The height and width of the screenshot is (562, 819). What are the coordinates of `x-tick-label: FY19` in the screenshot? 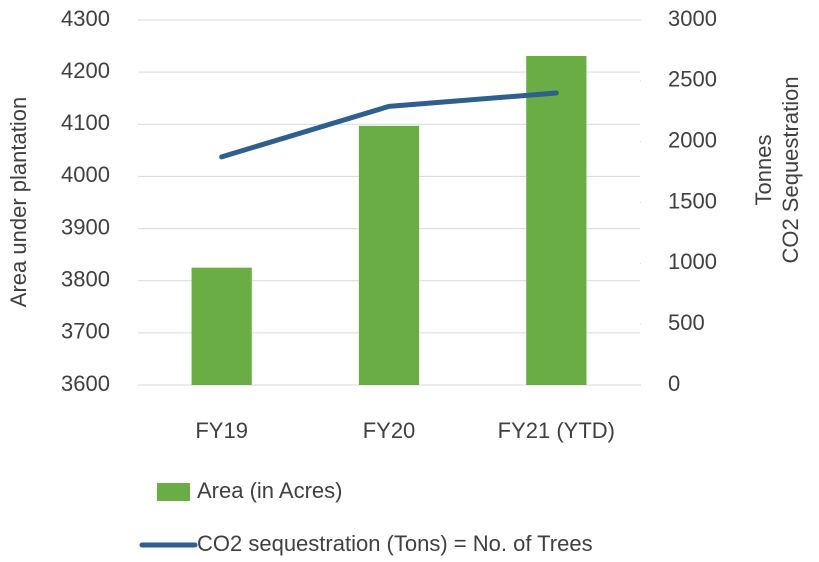 It's located at (221, 430).